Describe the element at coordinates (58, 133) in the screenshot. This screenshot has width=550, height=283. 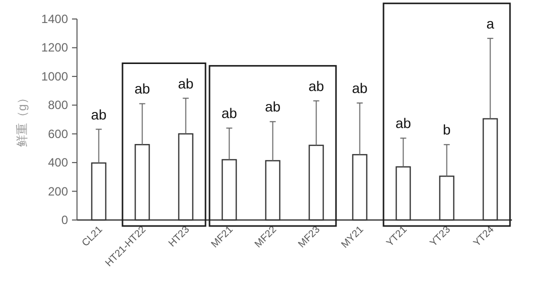
I see `y-tick-label: 600` at that location.